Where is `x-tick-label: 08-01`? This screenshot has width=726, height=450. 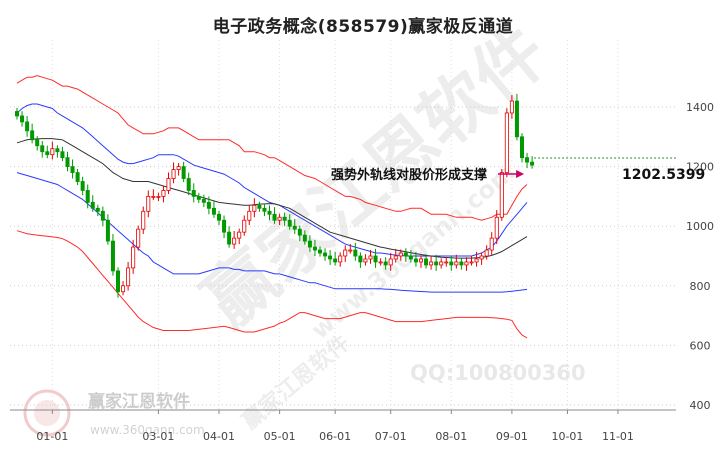 x-tick-label: 08-01 is located at coordinates (451, 436).